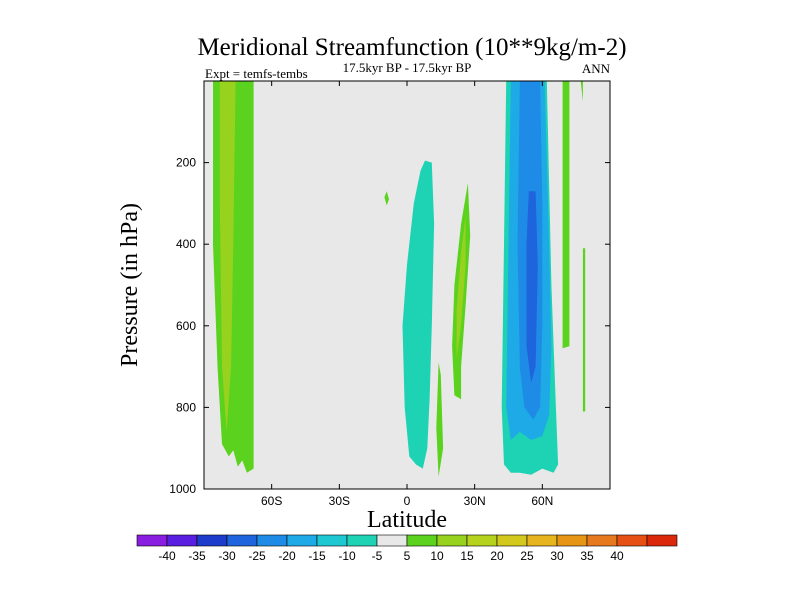  I want to click on colorbar-label: -5, so click(377, 556).